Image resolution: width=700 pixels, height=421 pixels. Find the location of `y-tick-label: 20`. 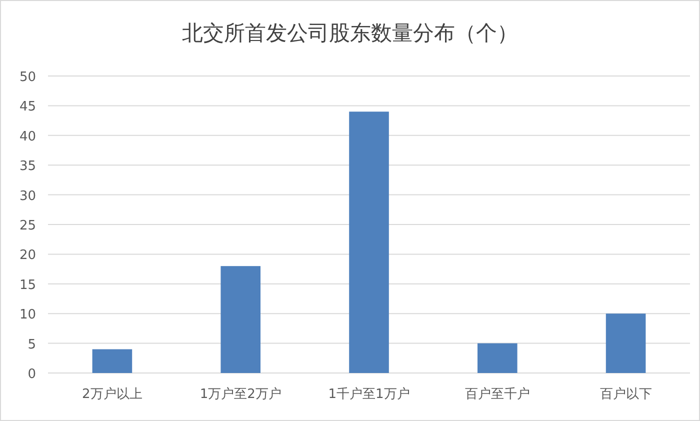

y-tick-label: 20 is located at coordinates (27, 256).